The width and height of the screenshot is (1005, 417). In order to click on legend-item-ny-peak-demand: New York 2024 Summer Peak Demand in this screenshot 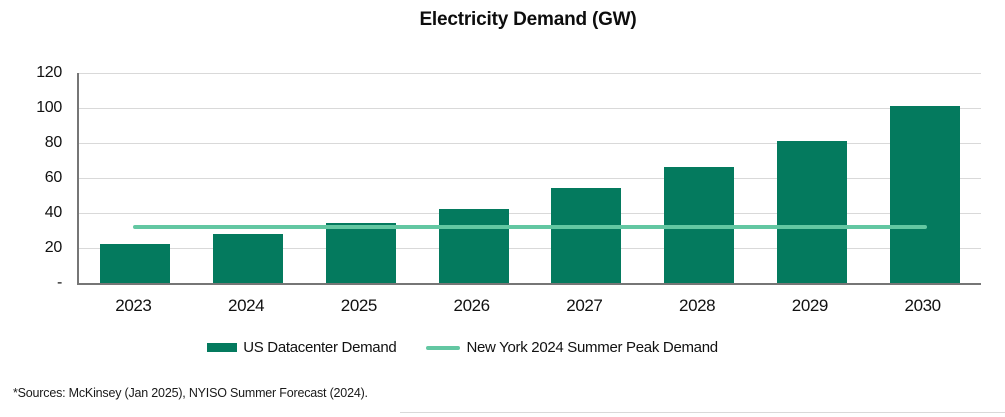, I will do `click(572, 347)`.